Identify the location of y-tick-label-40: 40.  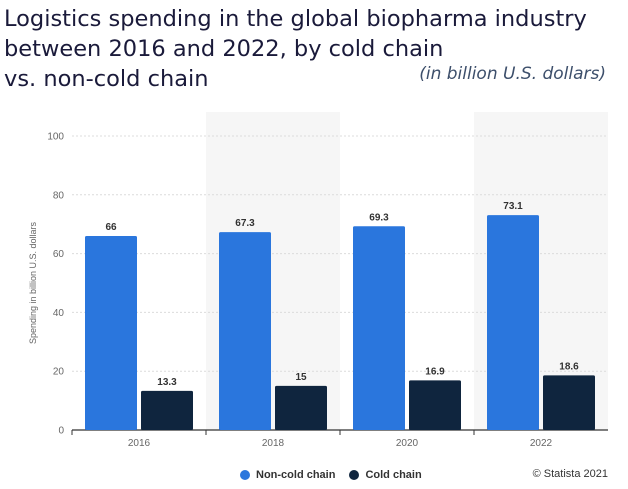
(59, 313).